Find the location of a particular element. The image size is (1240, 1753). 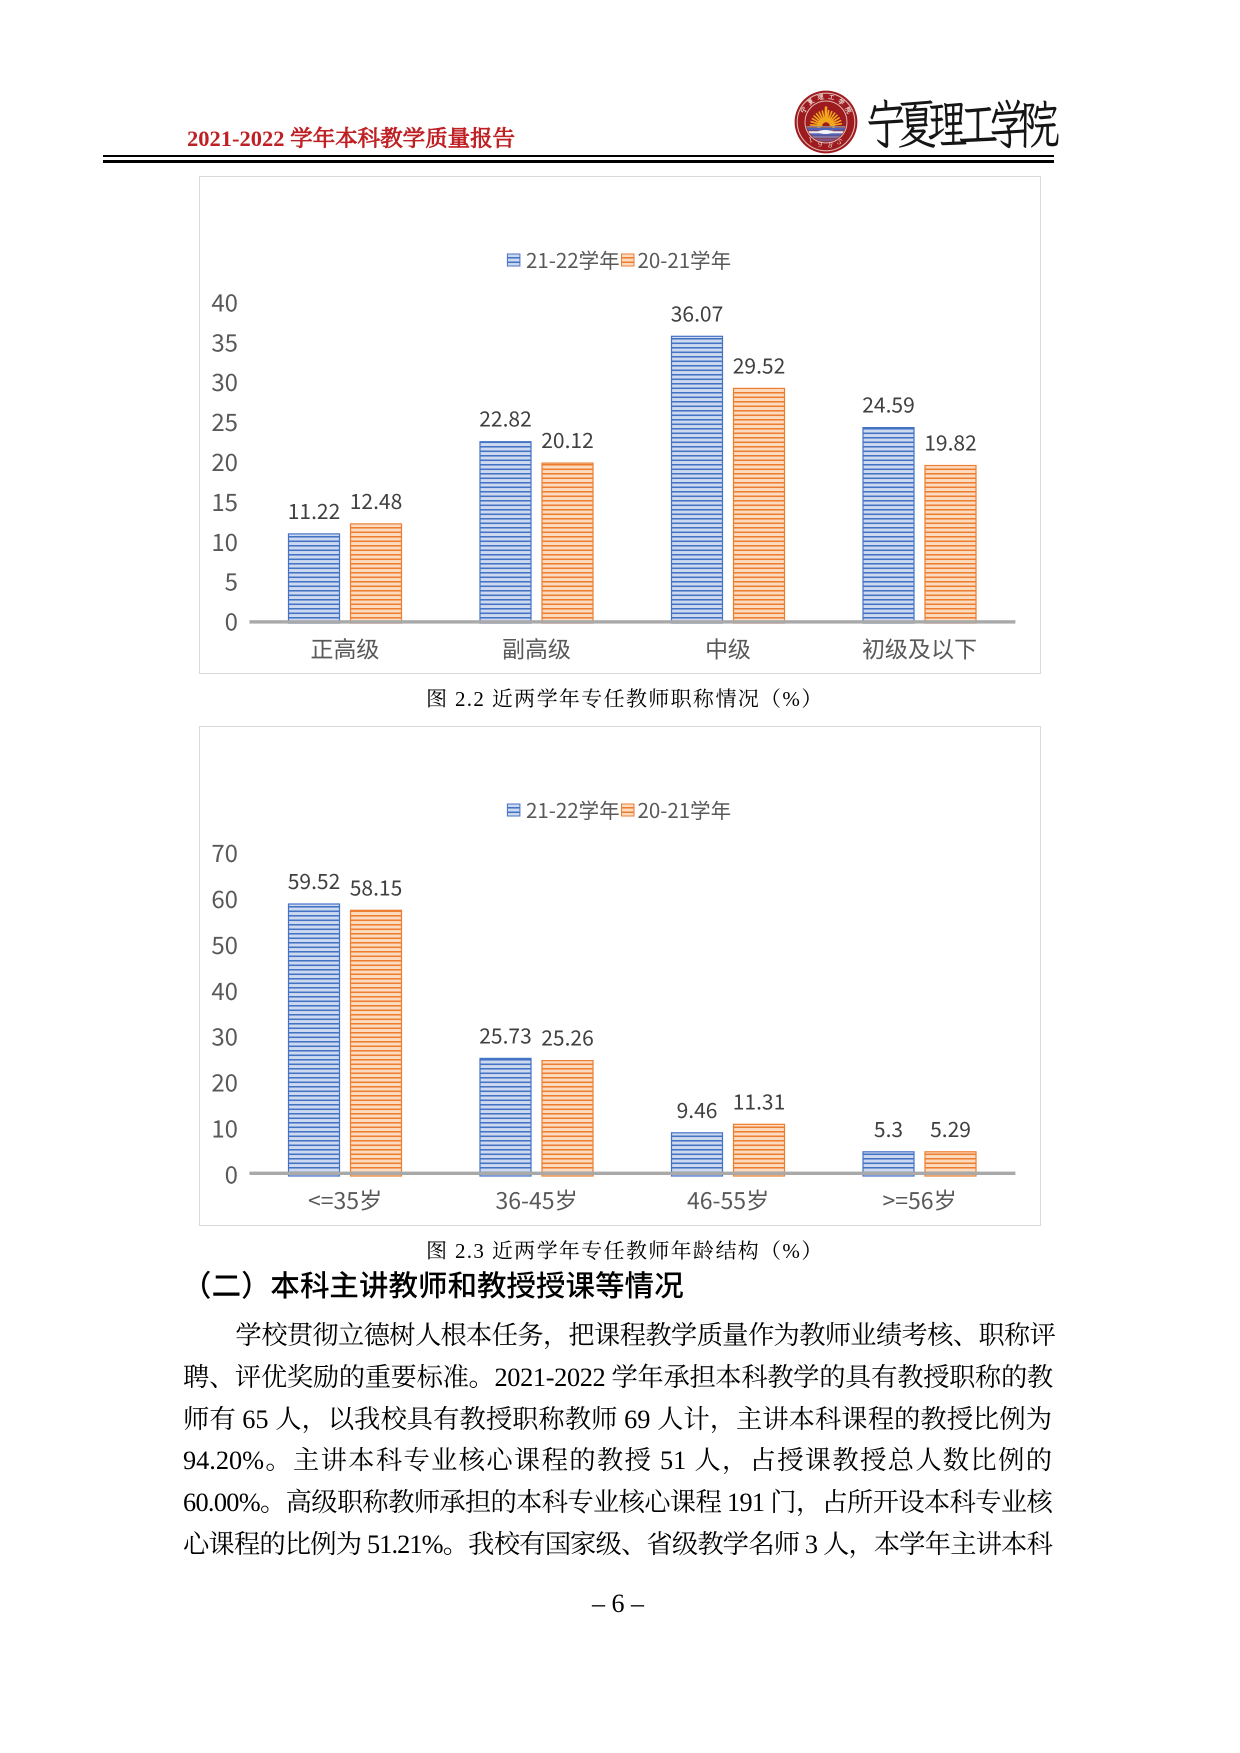

svg-text: 中级 is located at coordinates (728, 648).